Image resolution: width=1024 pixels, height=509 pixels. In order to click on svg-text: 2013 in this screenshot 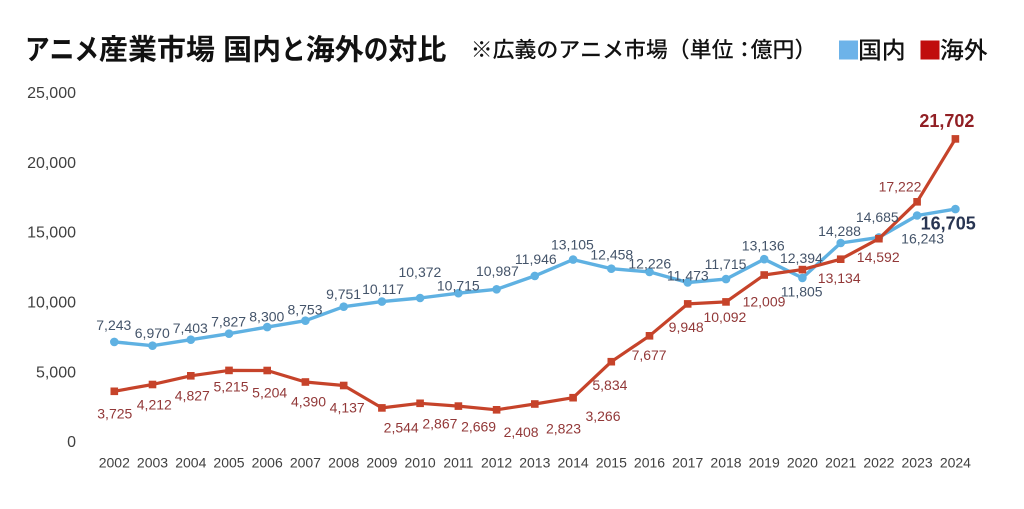, I will do `click(534, 463)`.